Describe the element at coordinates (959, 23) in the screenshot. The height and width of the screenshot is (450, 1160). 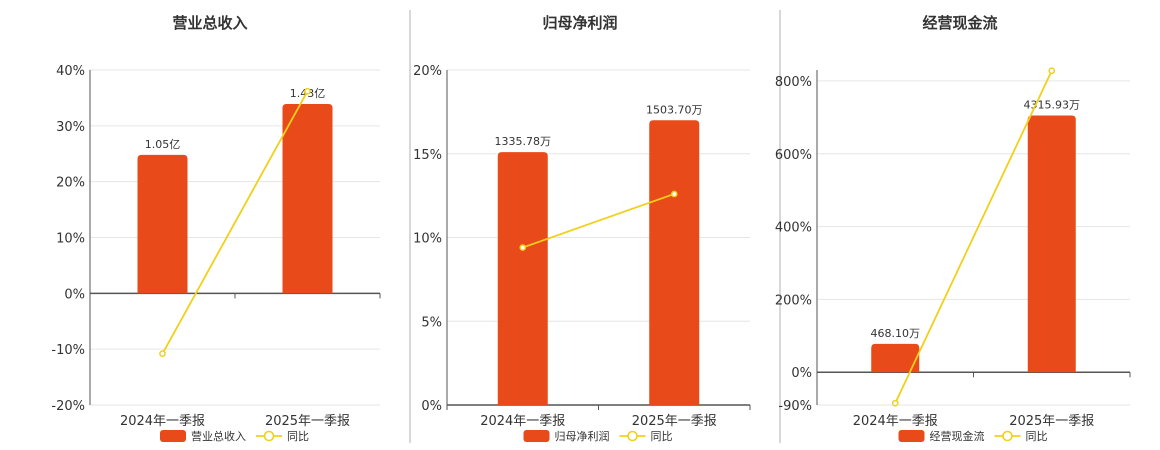
I see `chart-title: 经营现金流` at that location.